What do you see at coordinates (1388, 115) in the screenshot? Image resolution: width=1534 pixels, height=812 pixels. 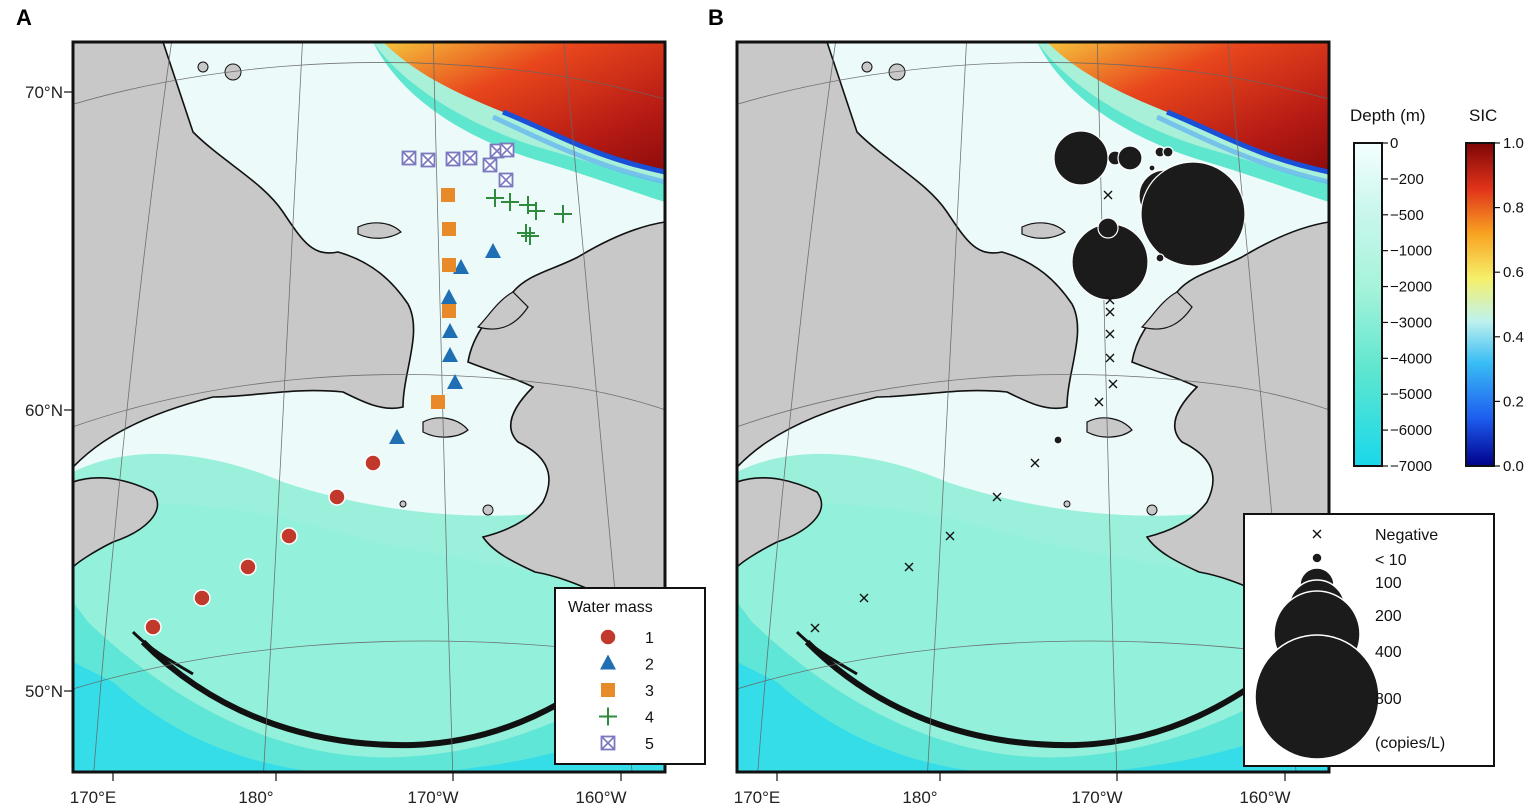 I see `depth-colorbar-title: Depth (m)` at bounding box center [1388, 115].